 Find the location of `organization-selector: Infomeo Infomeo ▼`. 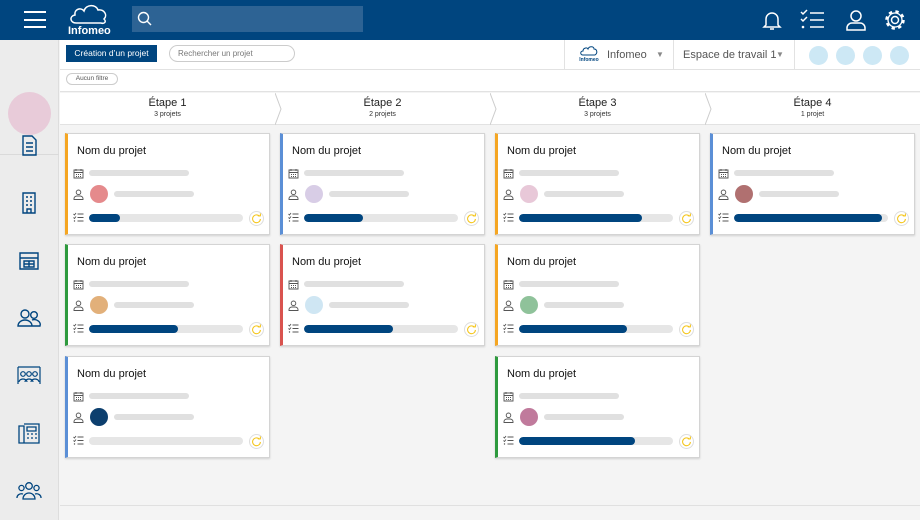

organization-selector: Infomeo Infomeo ▼ is located at coordinates (618, 55).